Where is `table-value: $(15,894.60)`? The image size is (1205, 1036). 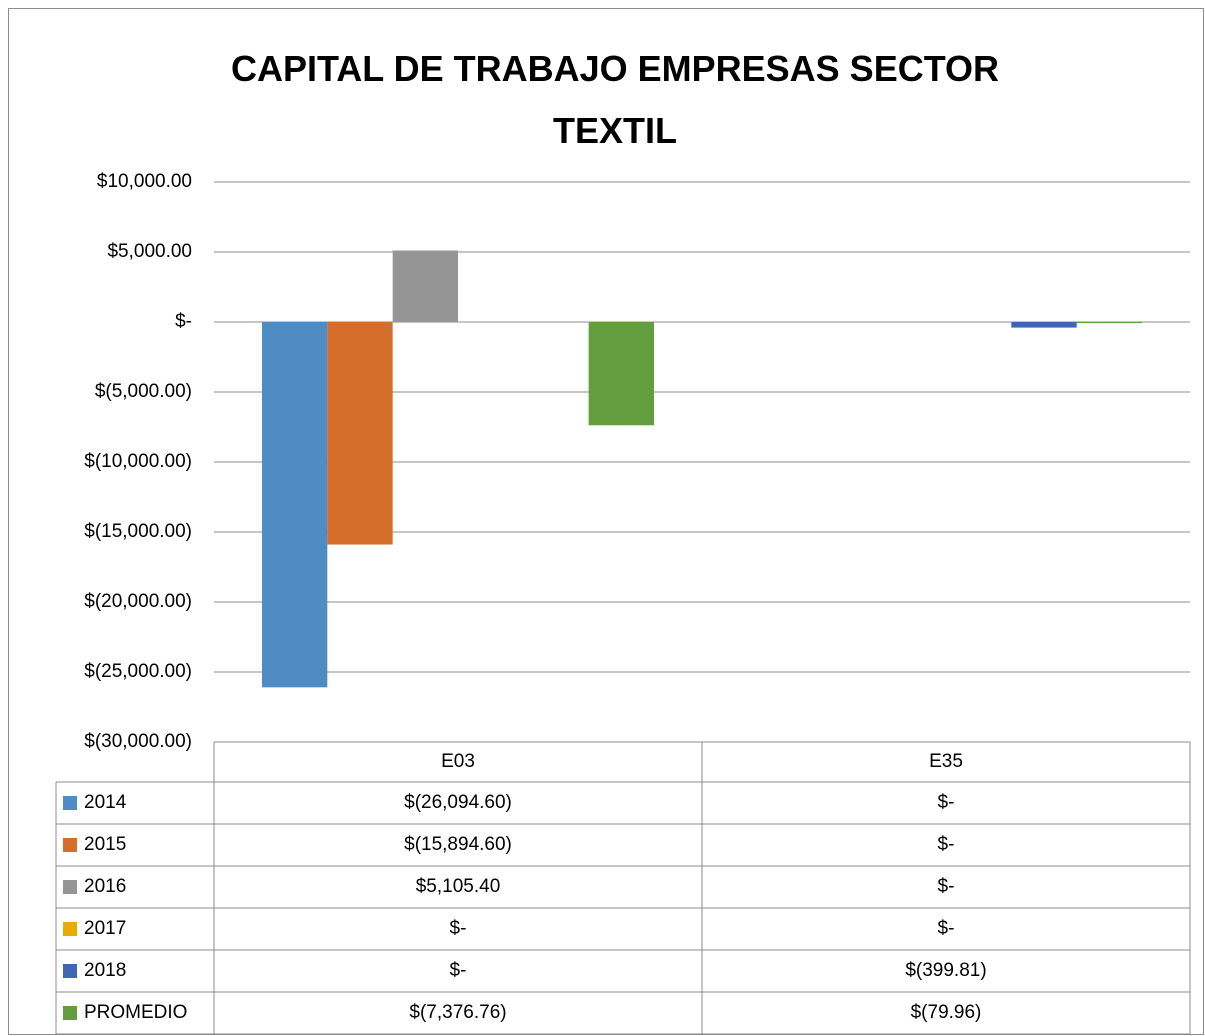
table-value: $(15,894.60) is located at coordinates (458, 844).